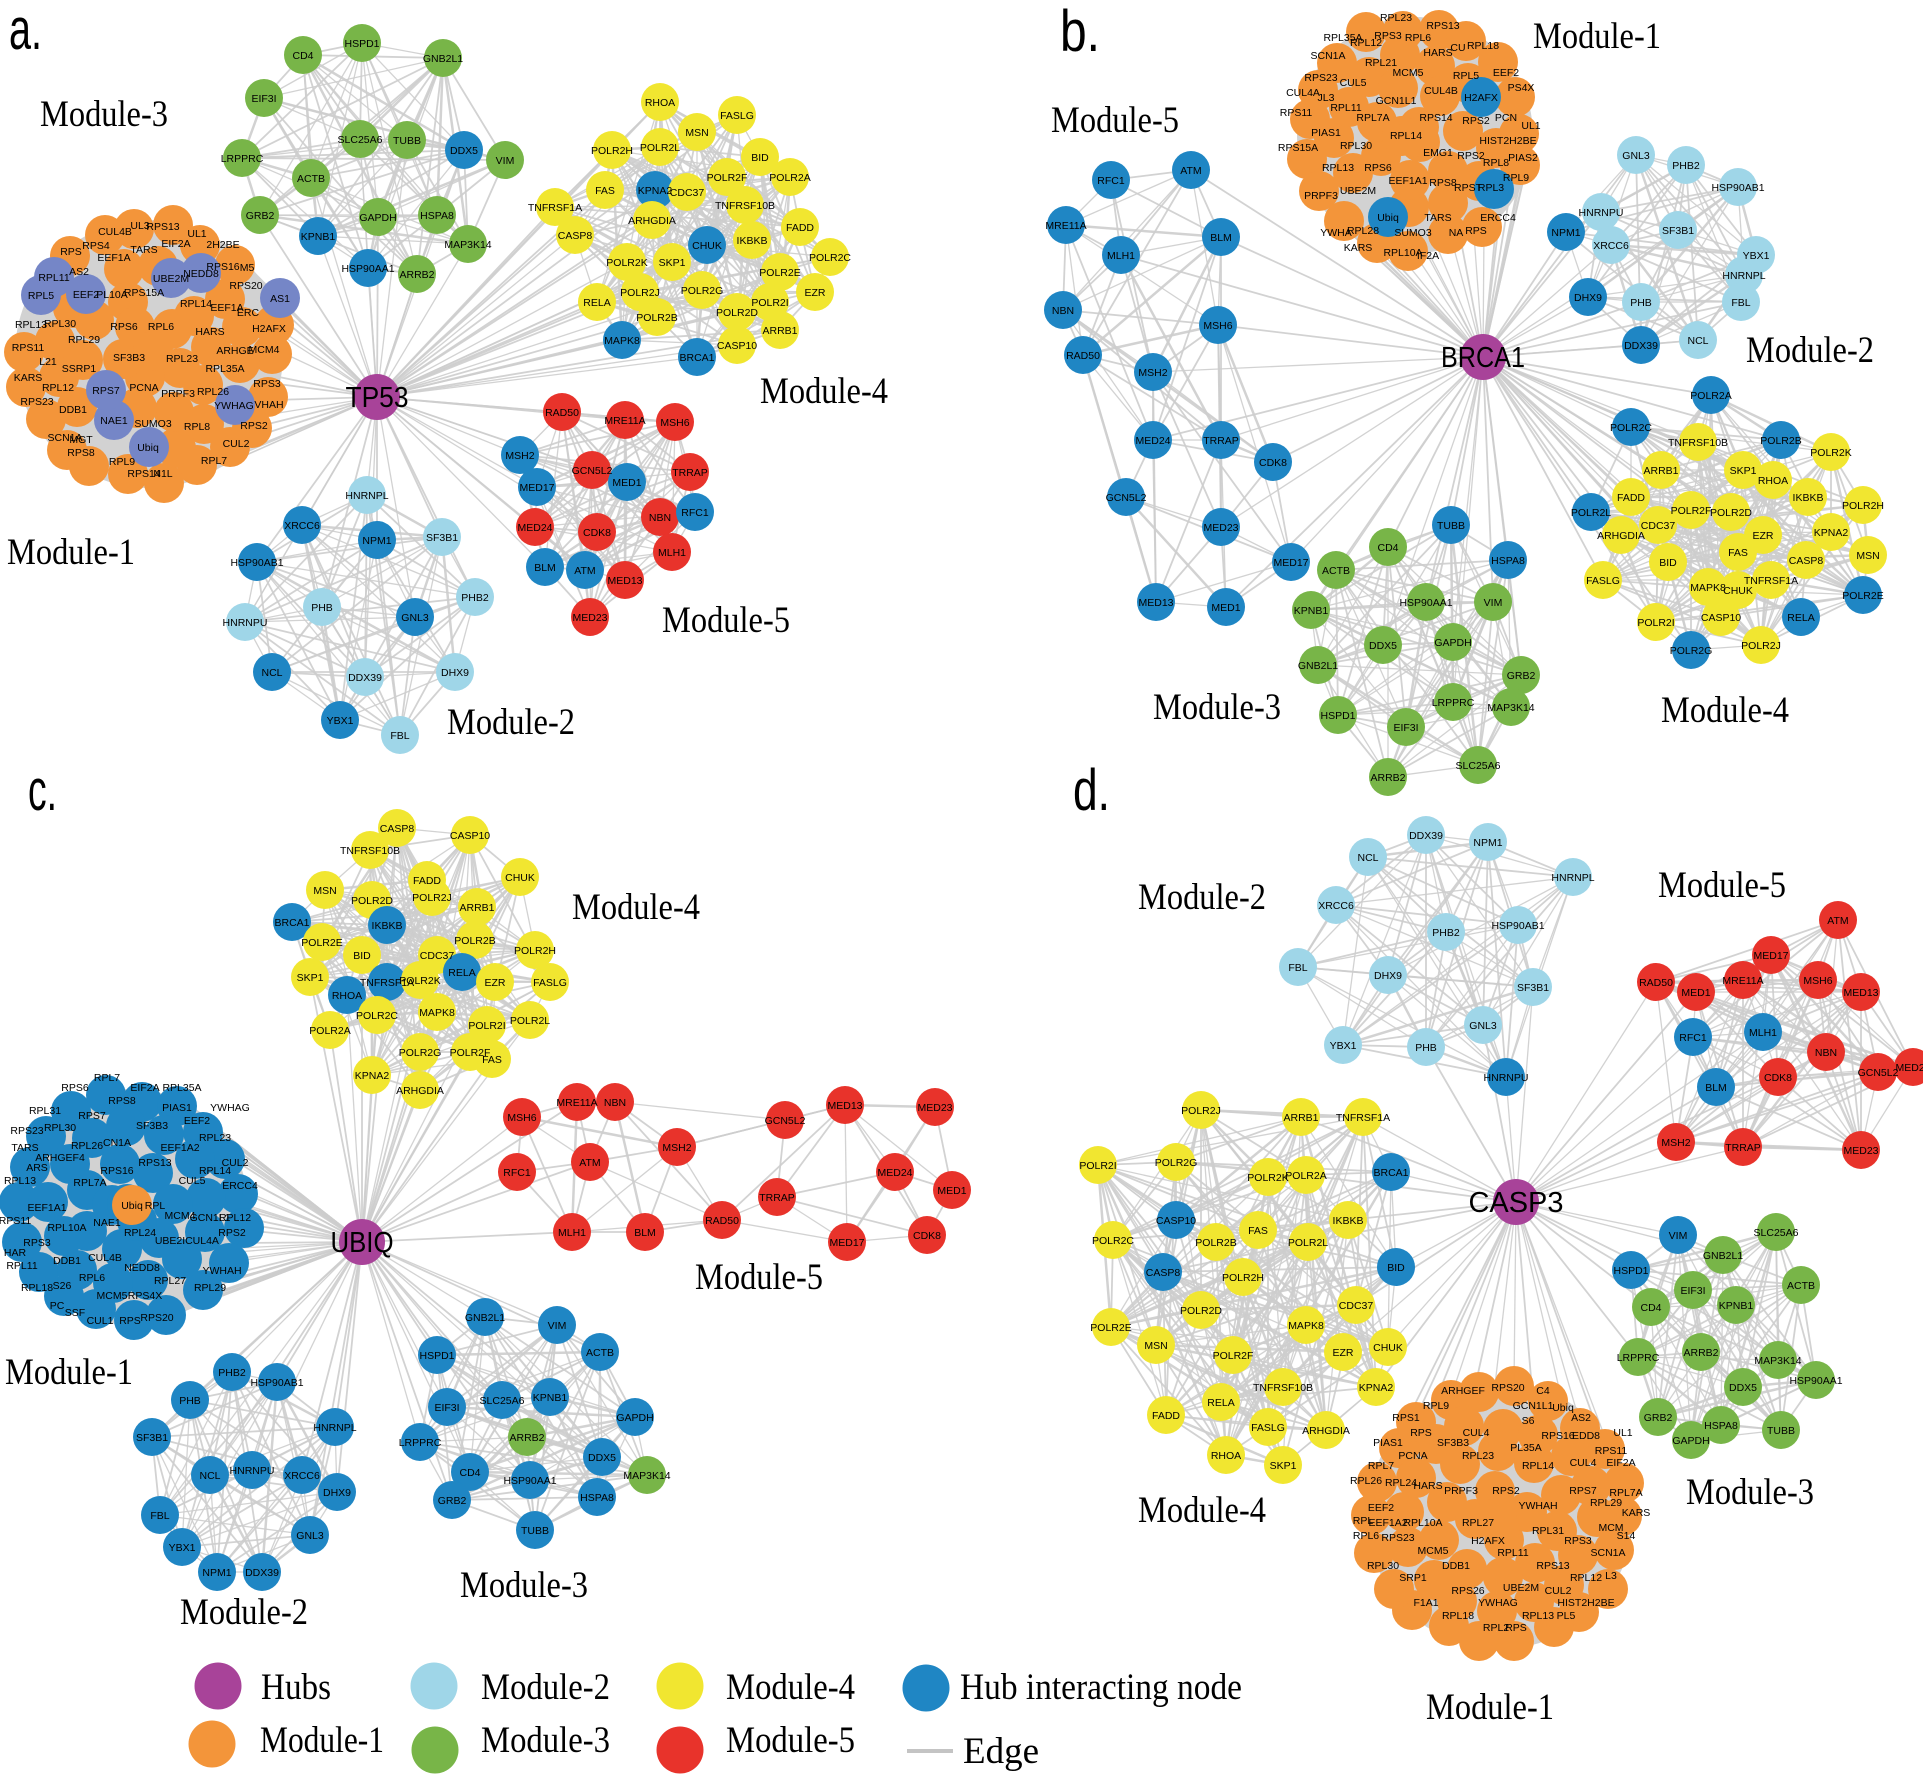  What do you see at coordinates (1656, 983) in the screenshot?
I see `svg-text: RAD50` at bounding box center [1656, 983].